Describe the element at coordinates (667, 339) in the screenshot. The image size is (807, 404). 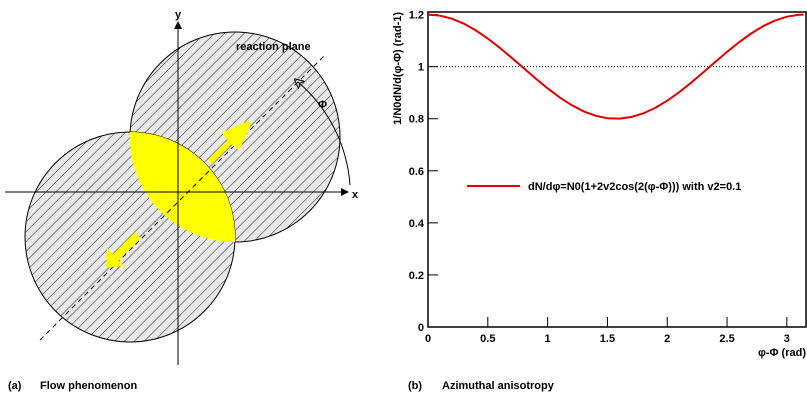
I see `x-tick-label: 2` at that location.